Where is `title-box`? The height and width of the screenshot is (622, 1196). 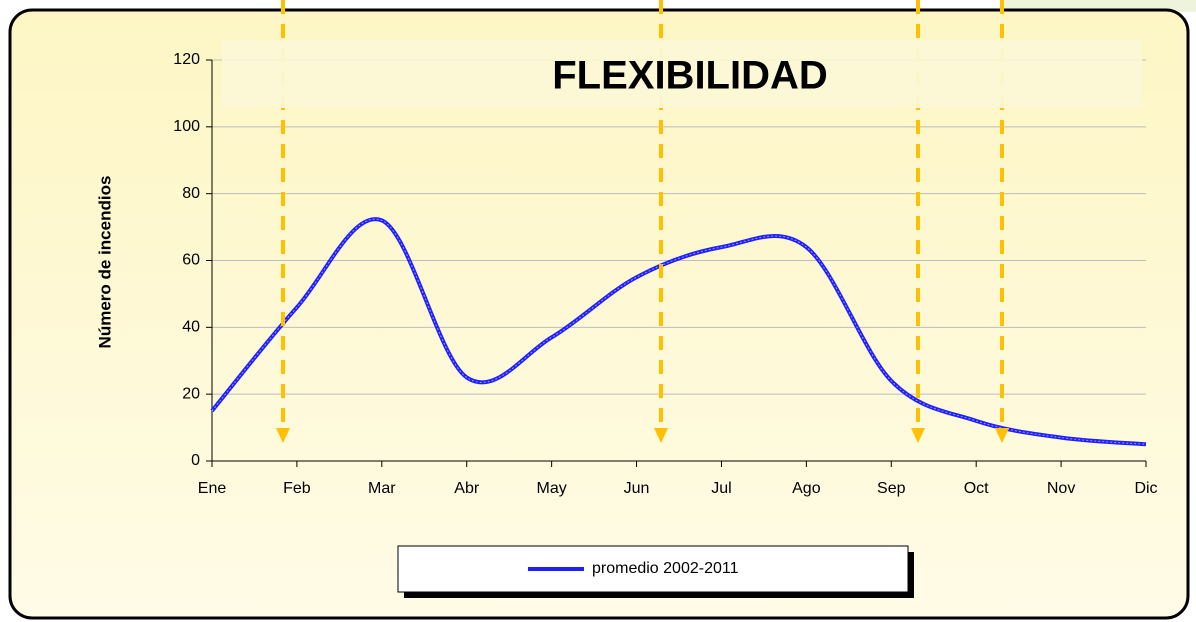
title-box is located at coordinates (682, 74).